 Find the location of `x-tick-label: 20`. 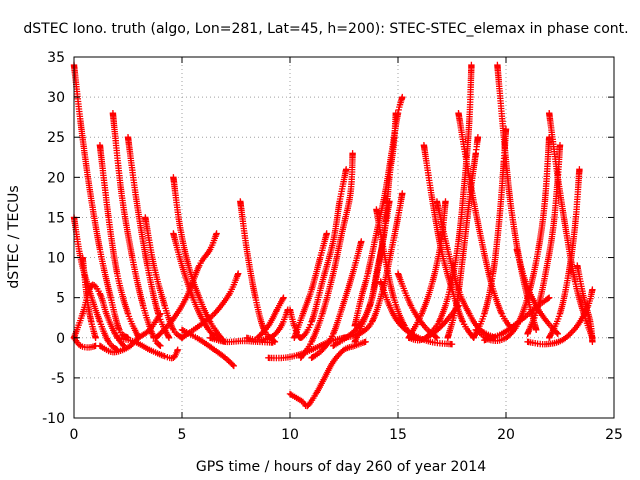

x-tick-label: 20 is located at coordinates (506, 435).